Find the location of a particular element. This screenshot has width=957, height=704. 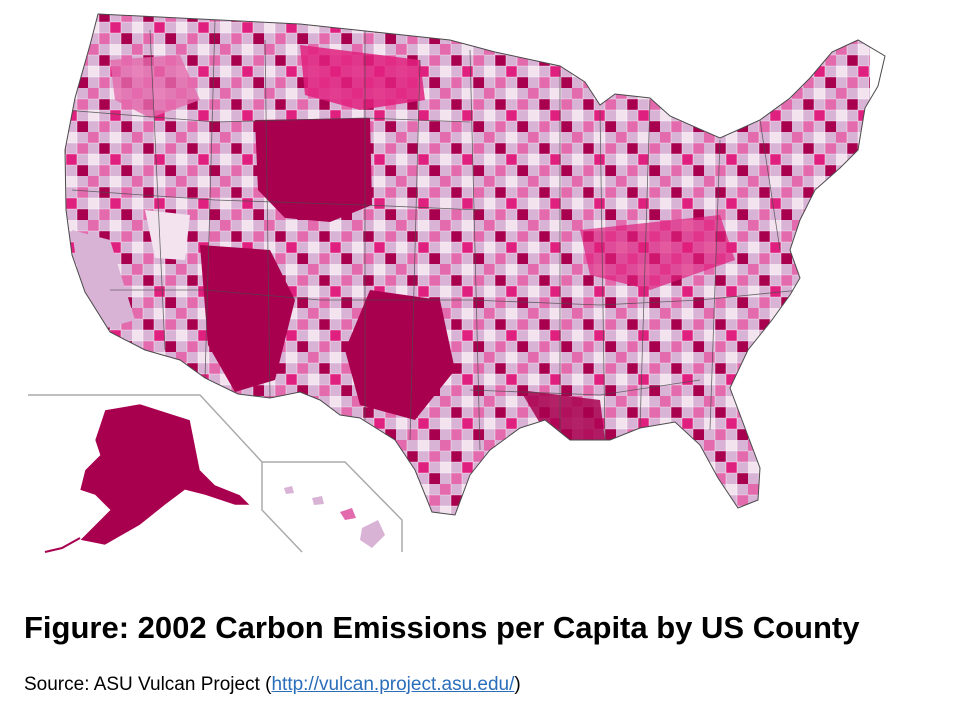

source-link: http://vulcan.project.asu.edu/ is located at coordinates (393, 684).